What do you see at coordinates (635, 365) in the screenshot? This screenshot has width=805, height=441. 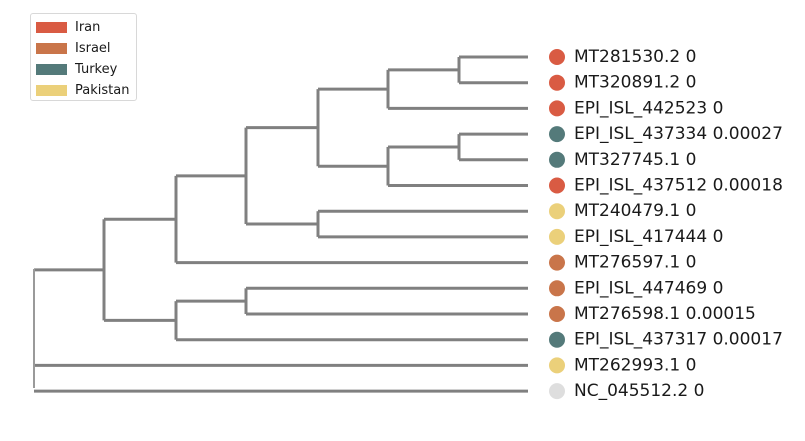 I see `tip-label: MT262993.1 0` at bounding box center [635, 365].